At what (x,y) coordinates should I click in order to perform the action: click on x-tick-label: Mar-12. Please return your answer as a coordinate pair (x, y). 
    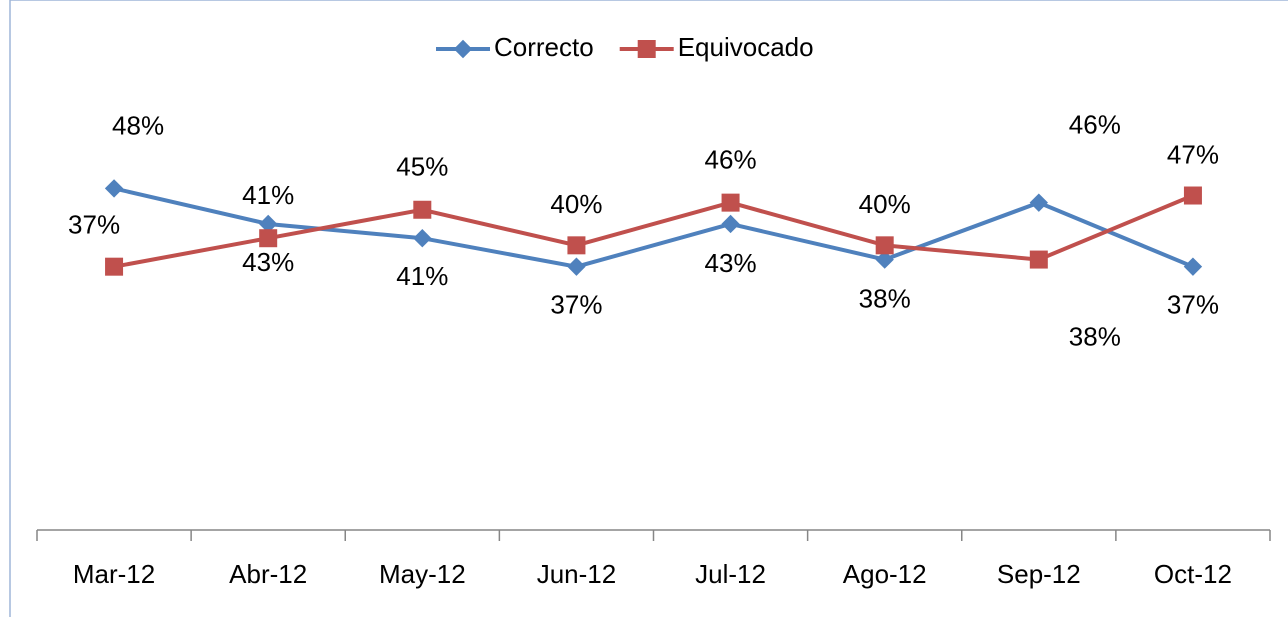
    Looking at the image, I should click on (114, 574).